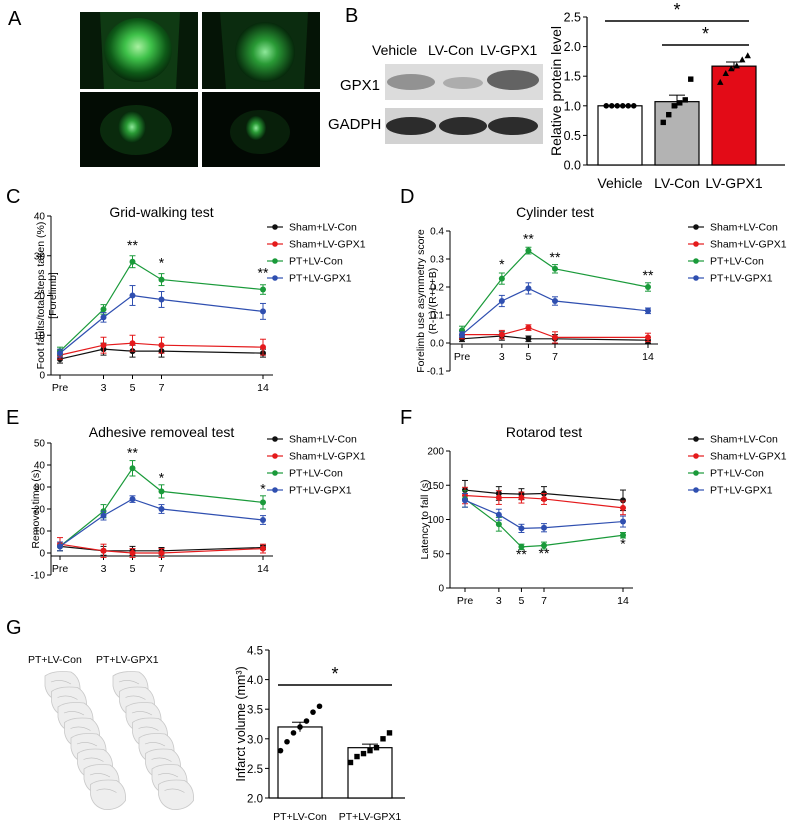 The image size is (790, 825). What do you see at coordinates (108, 794) in the screenshot?
I see `brain-slice` at bounding box center [108, 794].